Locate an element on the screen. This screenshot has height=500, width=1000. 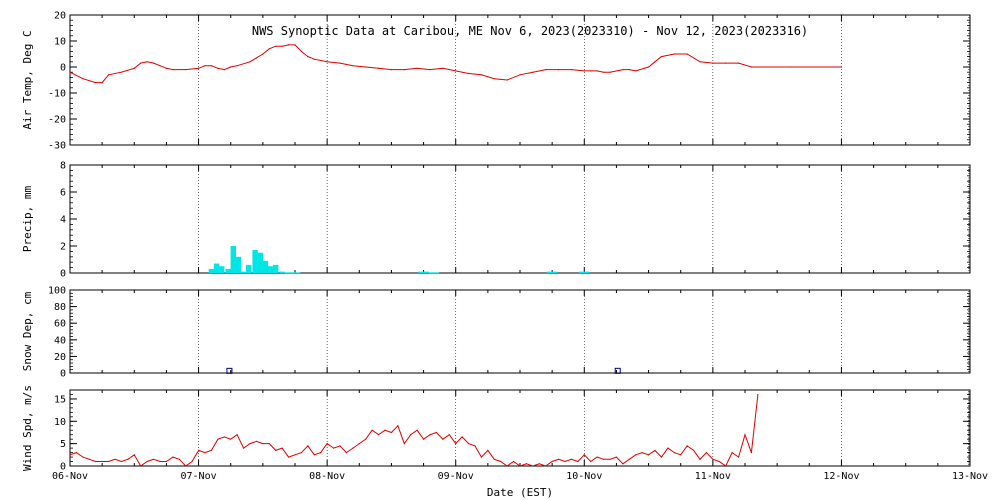
x-axis-label: Date (EST) is located at coordinates (520, 492).